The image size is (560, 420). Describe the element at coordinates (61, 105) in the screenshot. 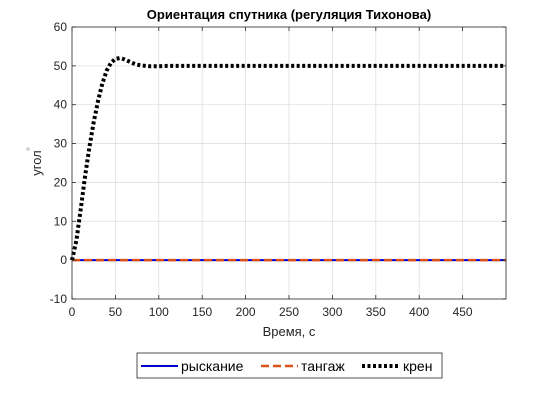

I see `y-tick-label: 40` at that location.